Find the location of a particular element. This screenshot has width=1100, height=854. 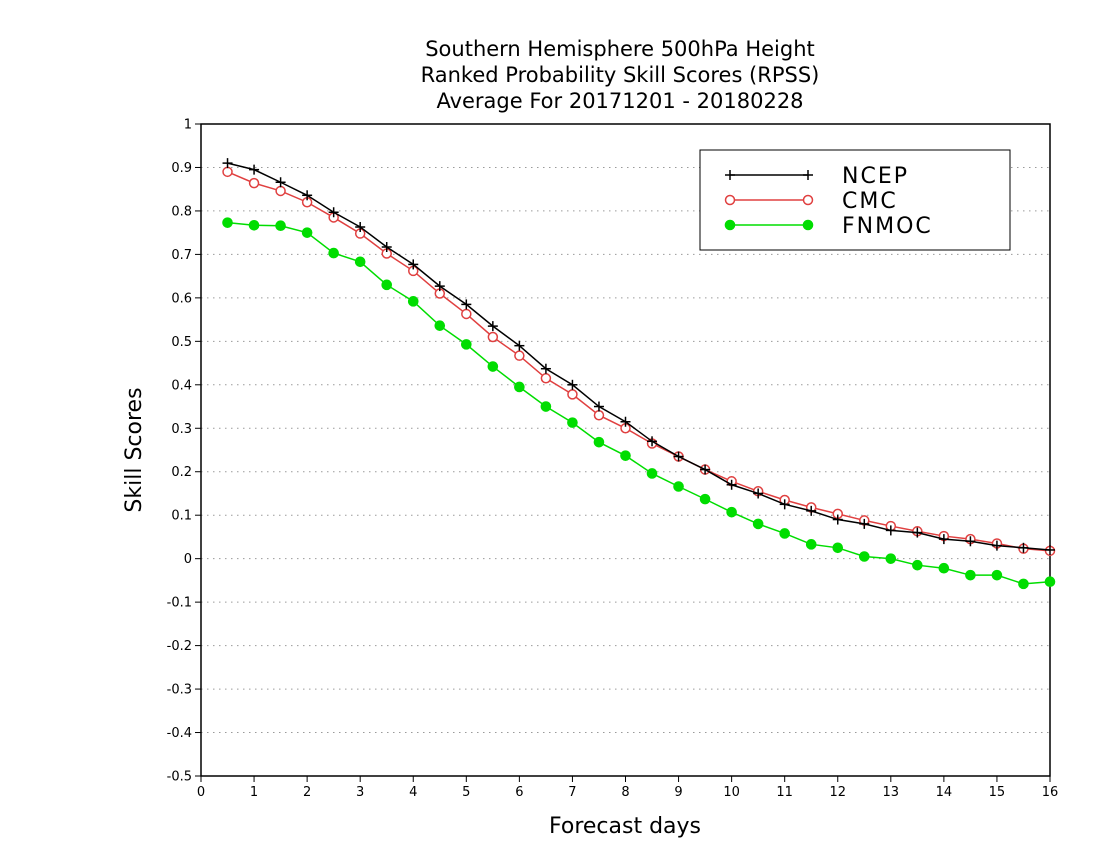

y-tick-label: 0 is located at coordinates (188, 559).